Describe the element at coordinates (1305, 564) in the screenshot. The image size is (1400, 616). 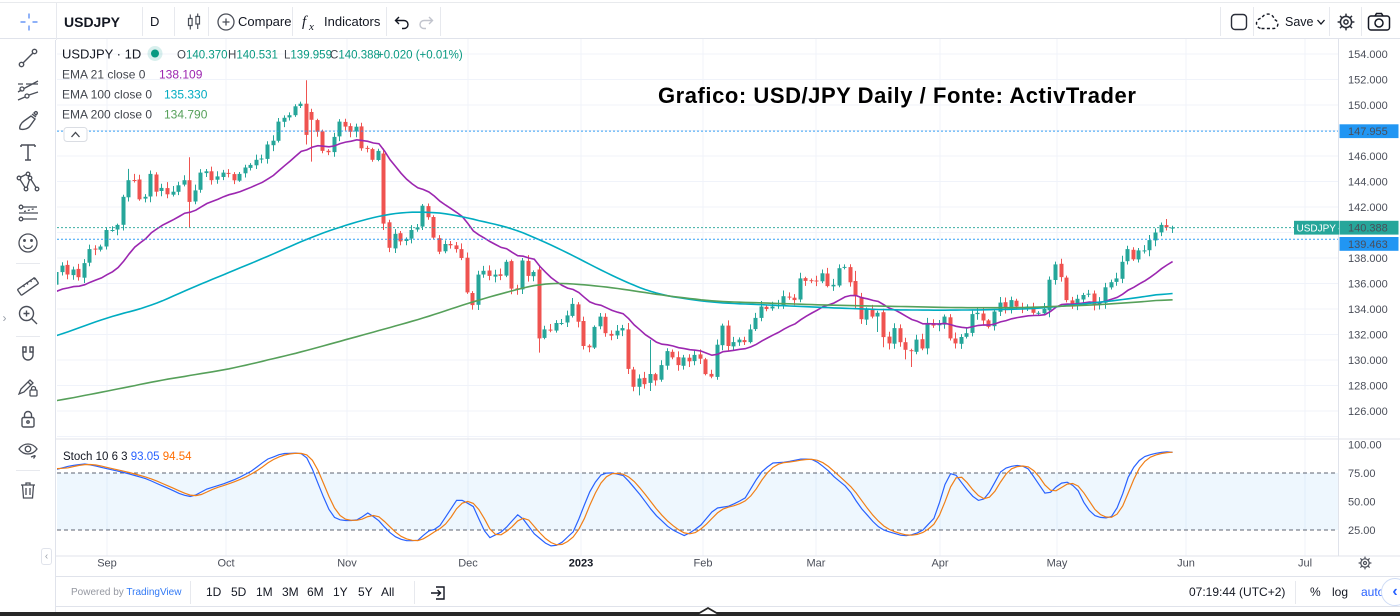
I see `svg-text: Jul` at that location.